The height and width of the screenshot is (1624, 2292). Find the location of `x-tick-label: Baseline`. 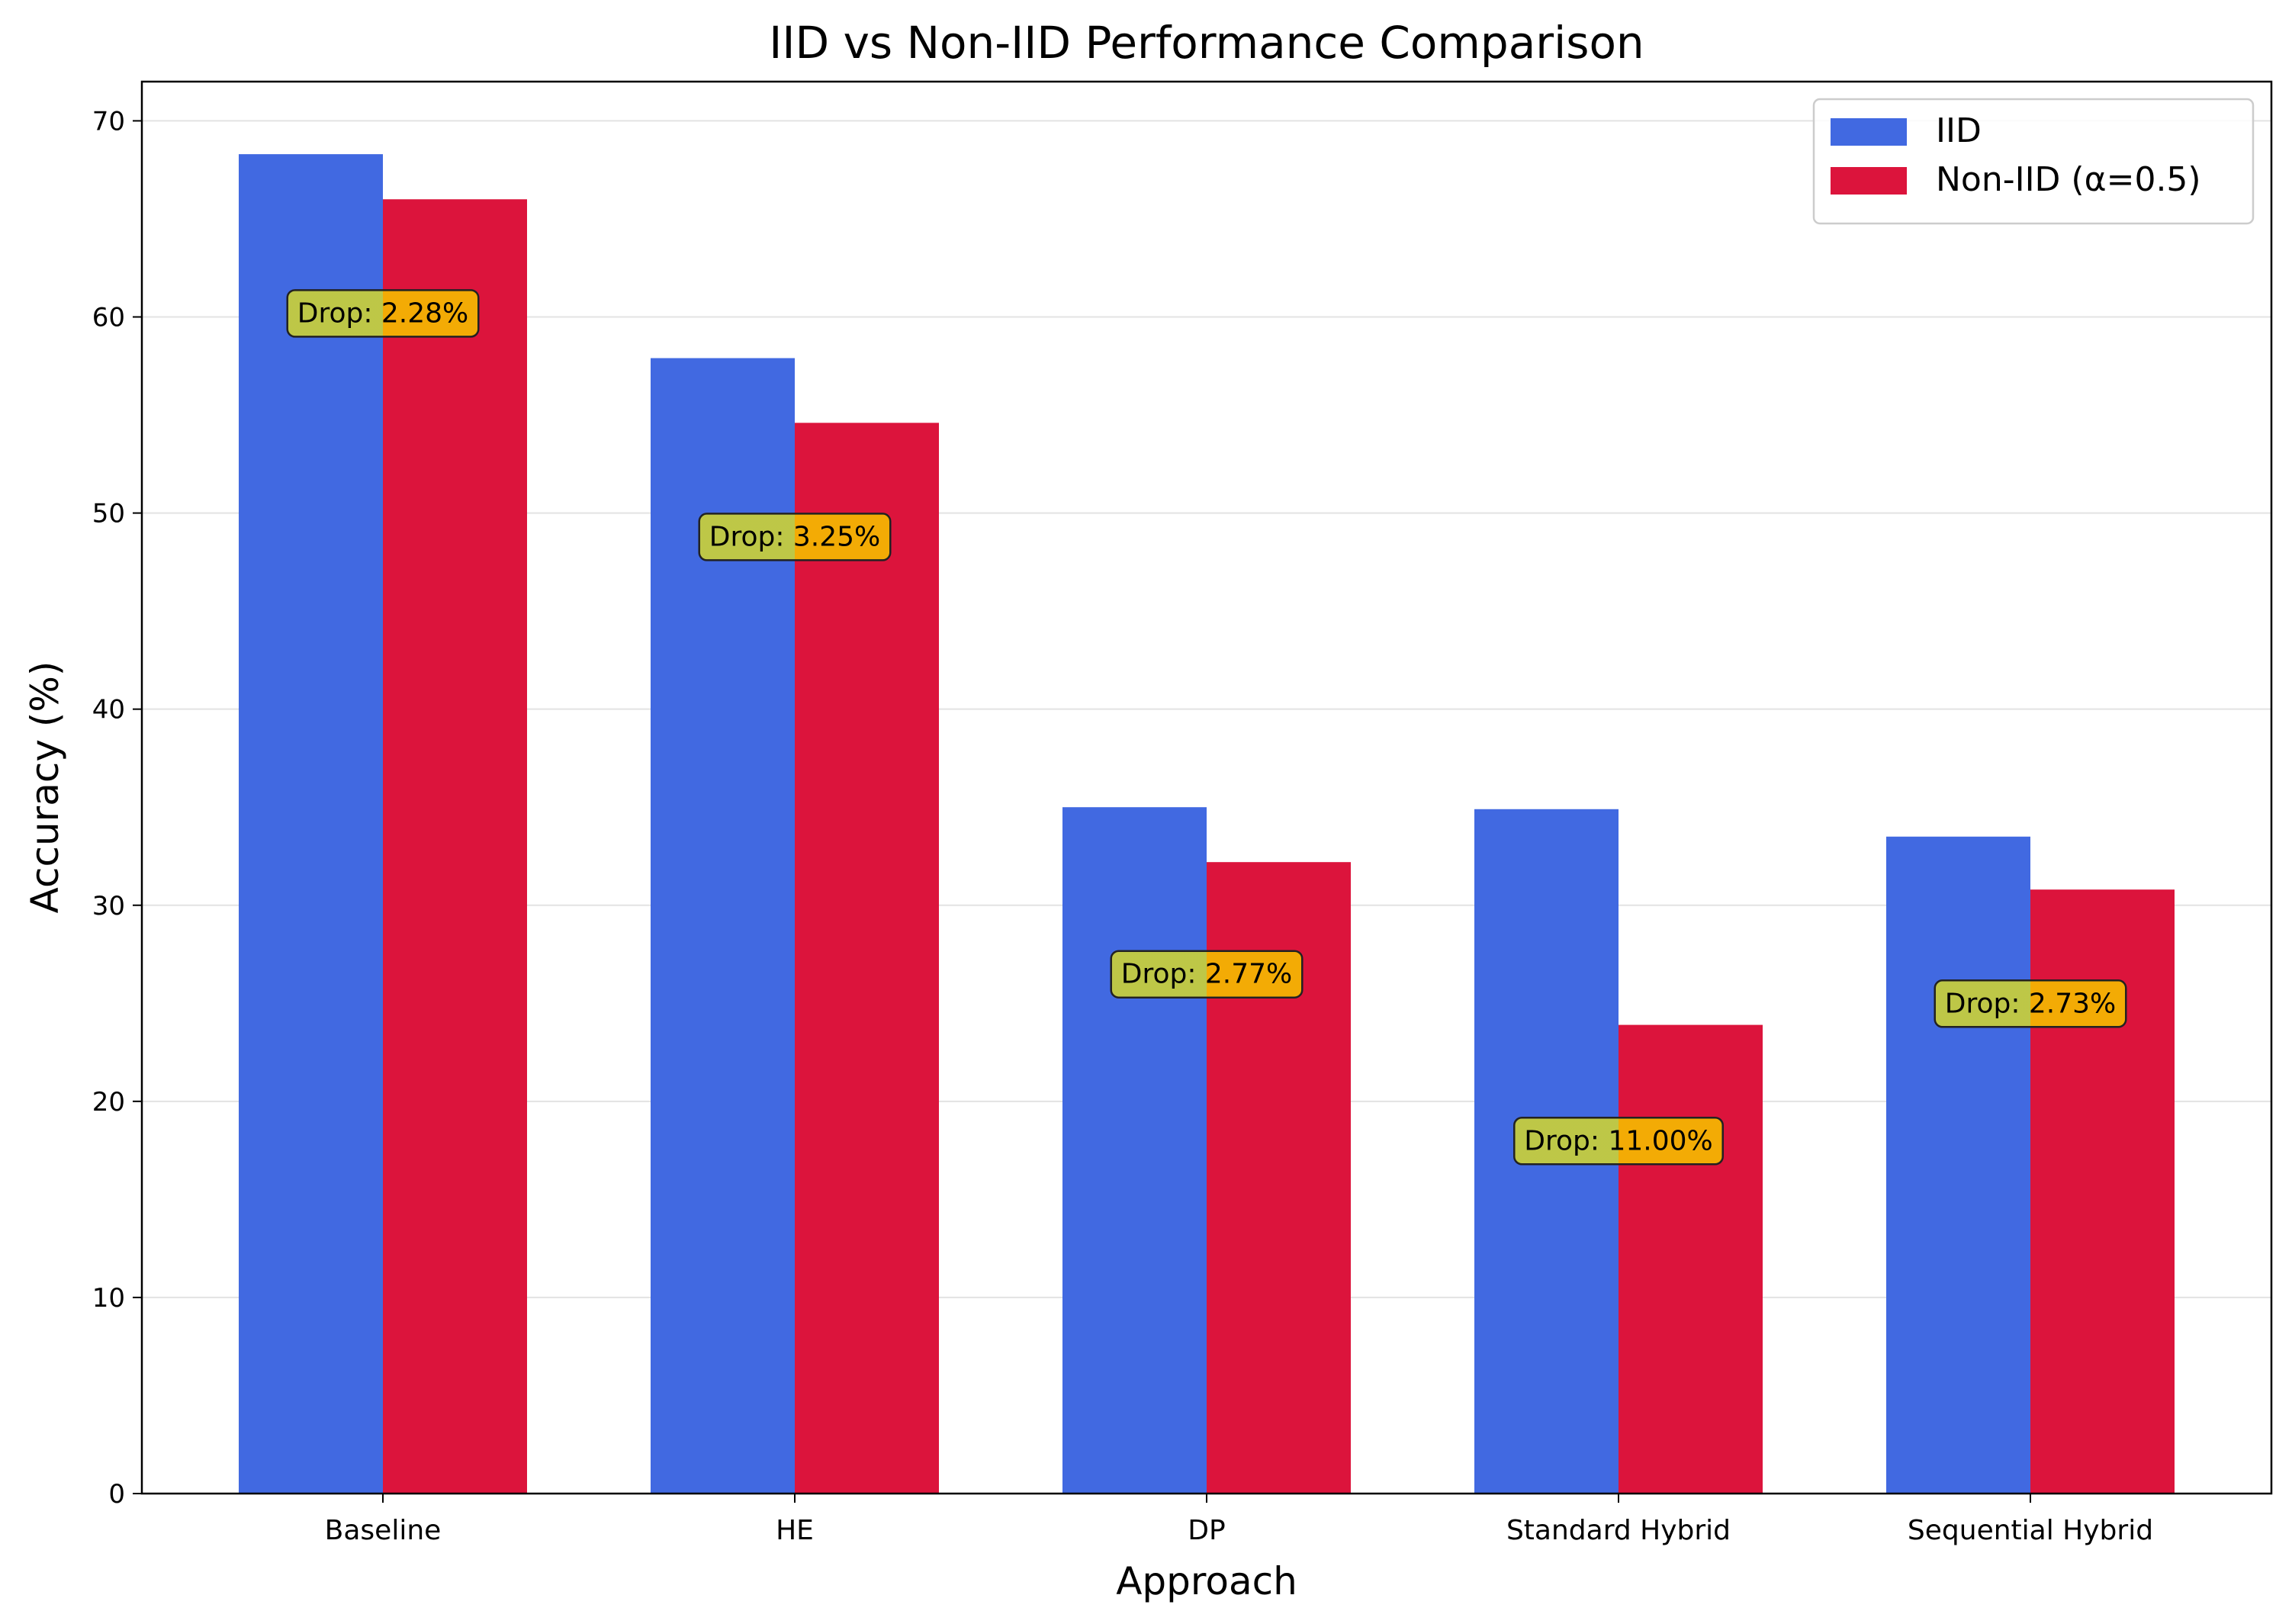

x-tick-label: Baseline is located at coordinates (384, 1530).